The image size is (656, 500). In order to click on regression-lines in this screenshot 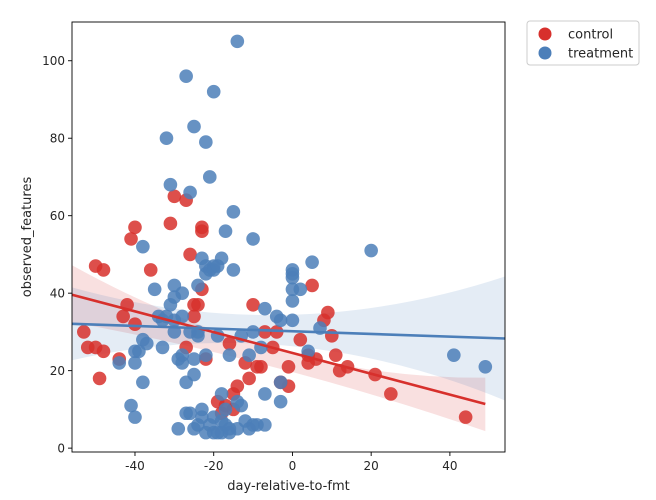, I will do `click(288, 349)`.